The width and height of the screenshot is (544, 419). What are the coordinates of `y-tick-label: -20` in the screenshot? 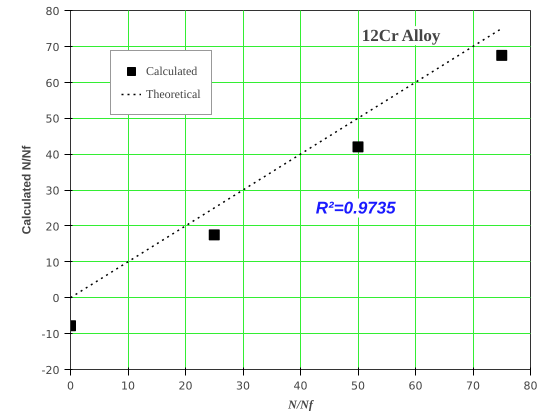 It's located at (51, 370).